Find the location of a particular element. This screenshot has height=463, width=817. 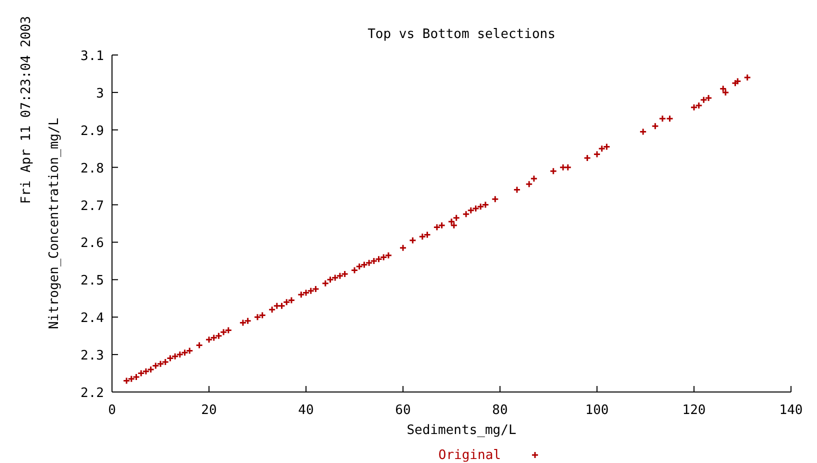

y-tick-label: 2.9 is located at coordinates (92, 131).